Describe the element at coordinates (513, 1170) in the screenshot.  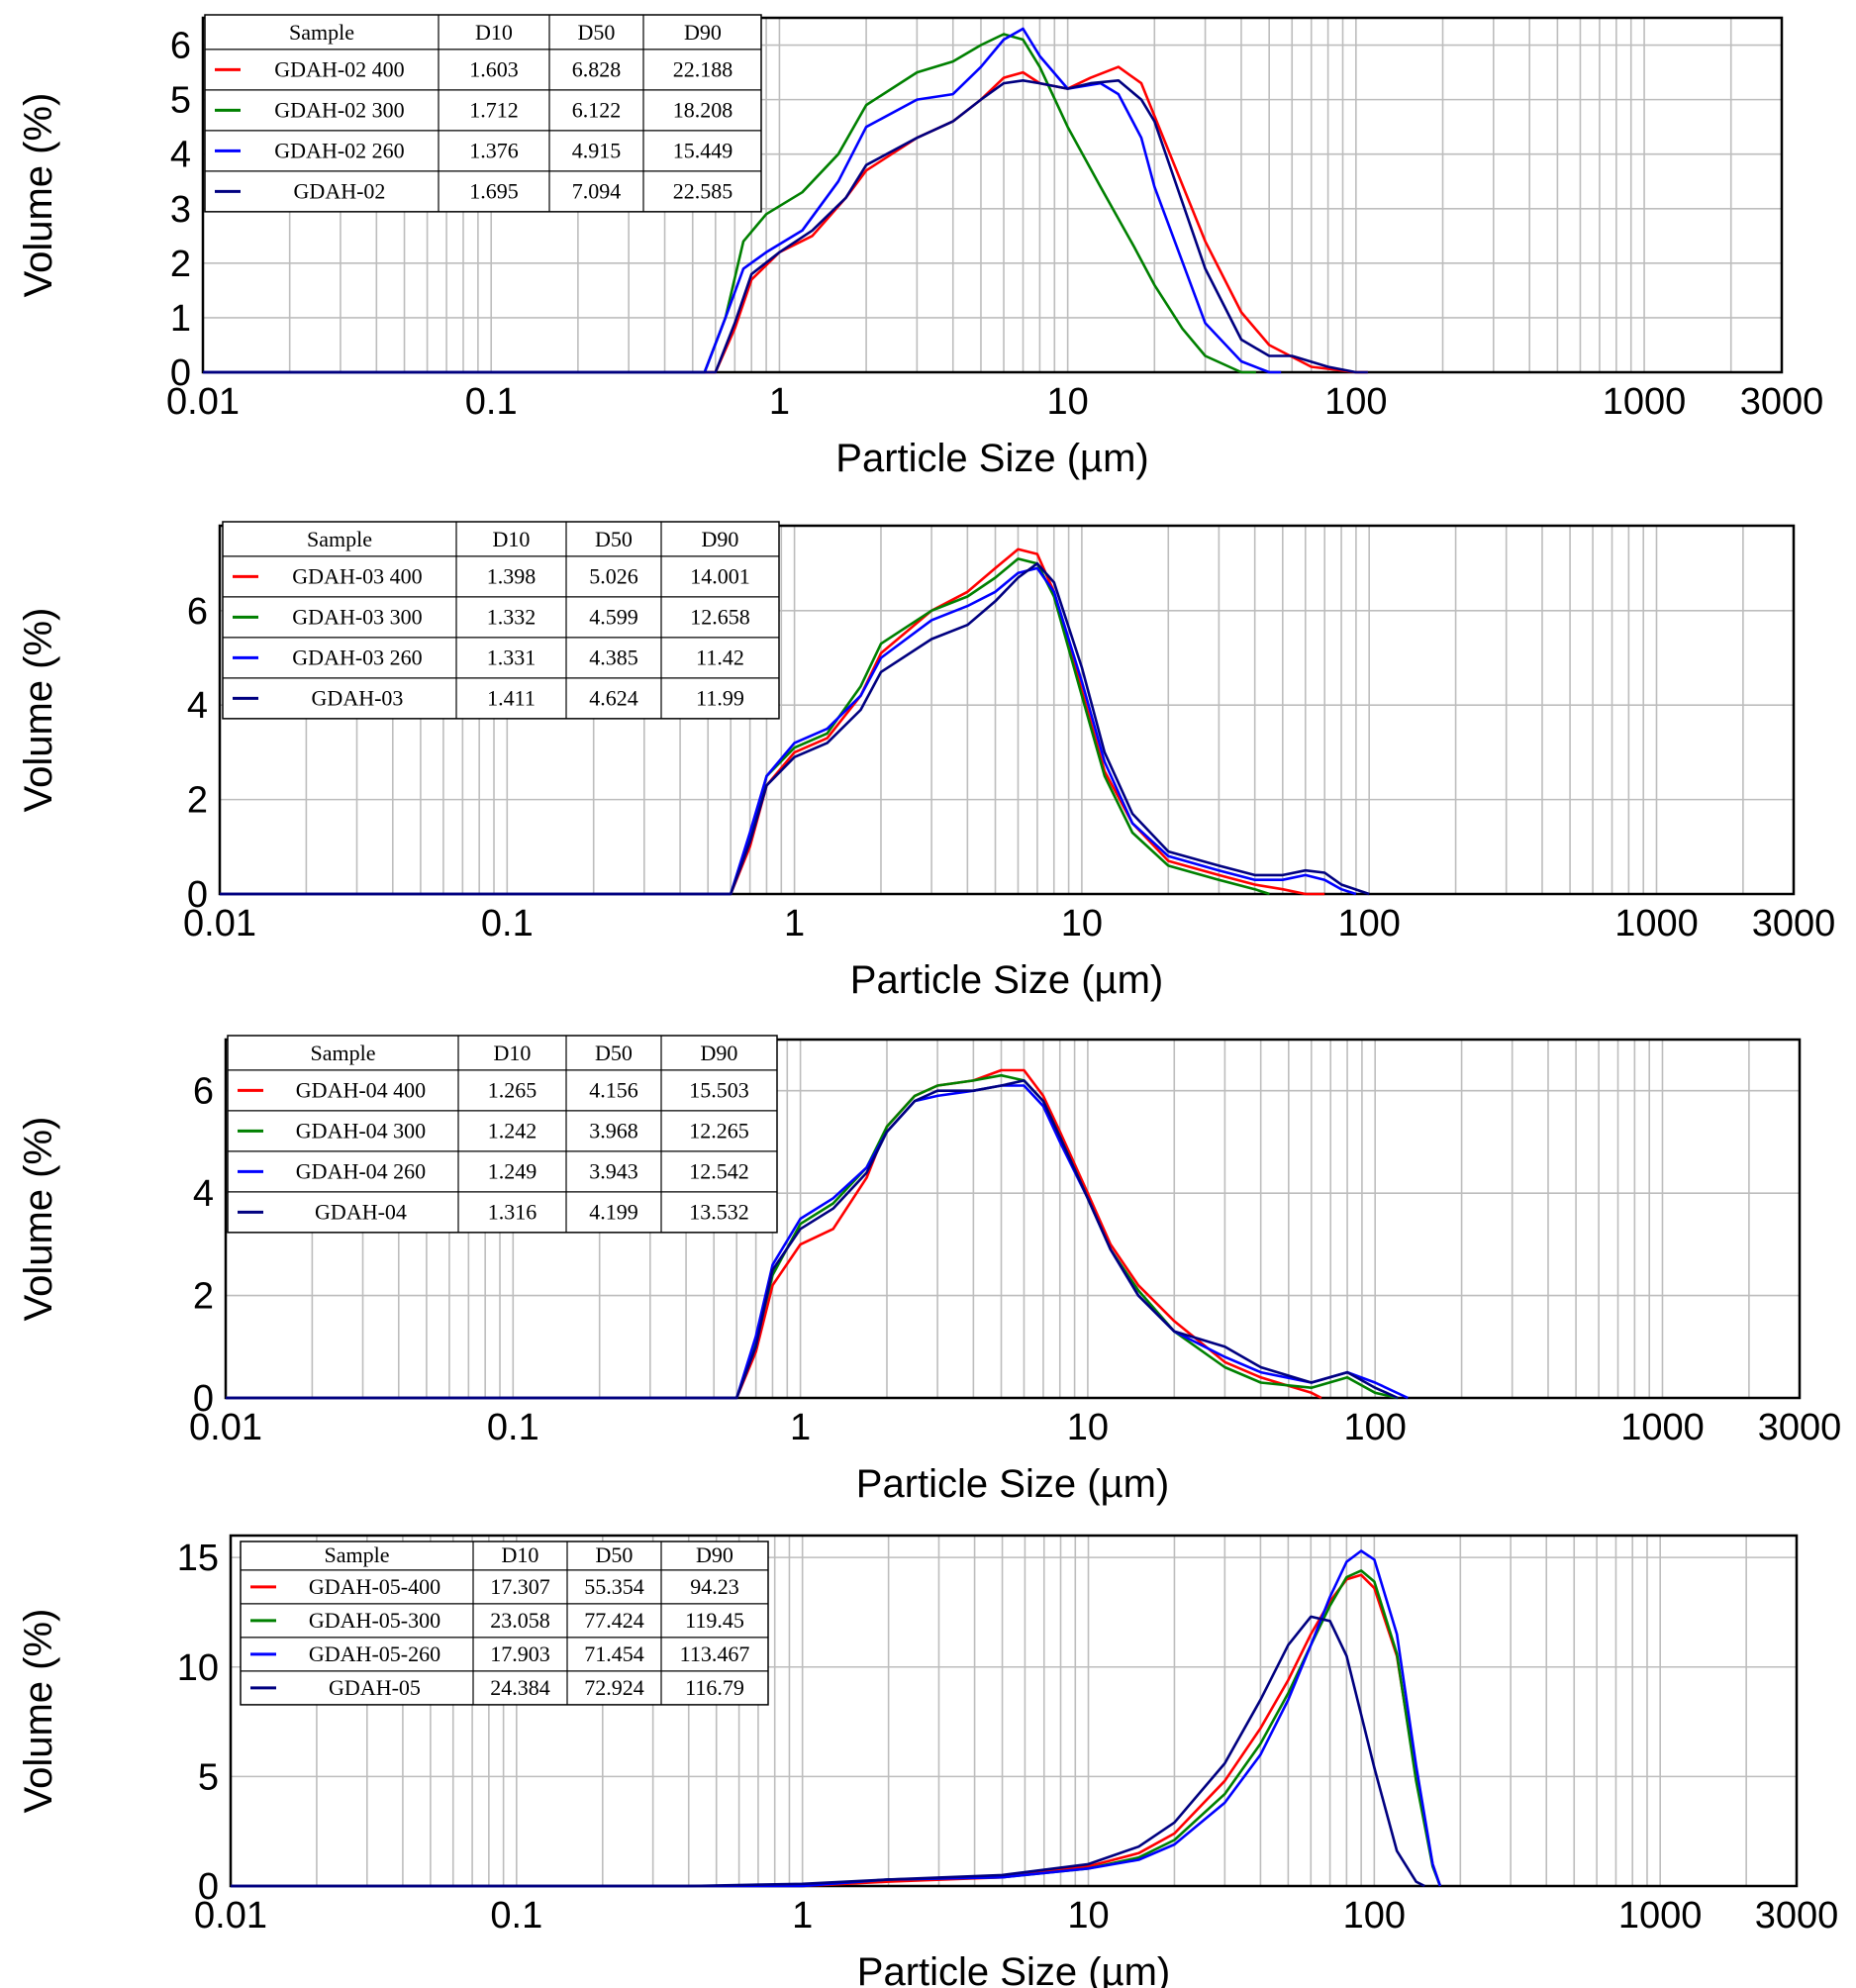
I see `legend-d10-value: 1.249` at that location.